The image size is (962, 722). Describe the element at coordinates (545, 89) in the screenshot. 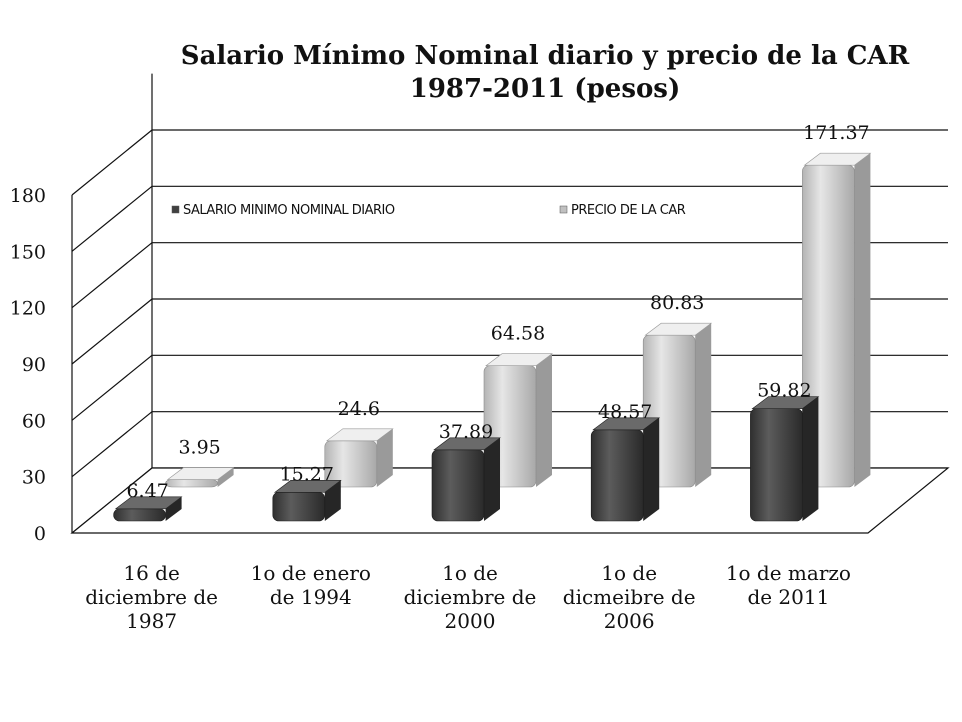

I see `chart-title-line-2: 1987-2011 (pesos)` at that location.